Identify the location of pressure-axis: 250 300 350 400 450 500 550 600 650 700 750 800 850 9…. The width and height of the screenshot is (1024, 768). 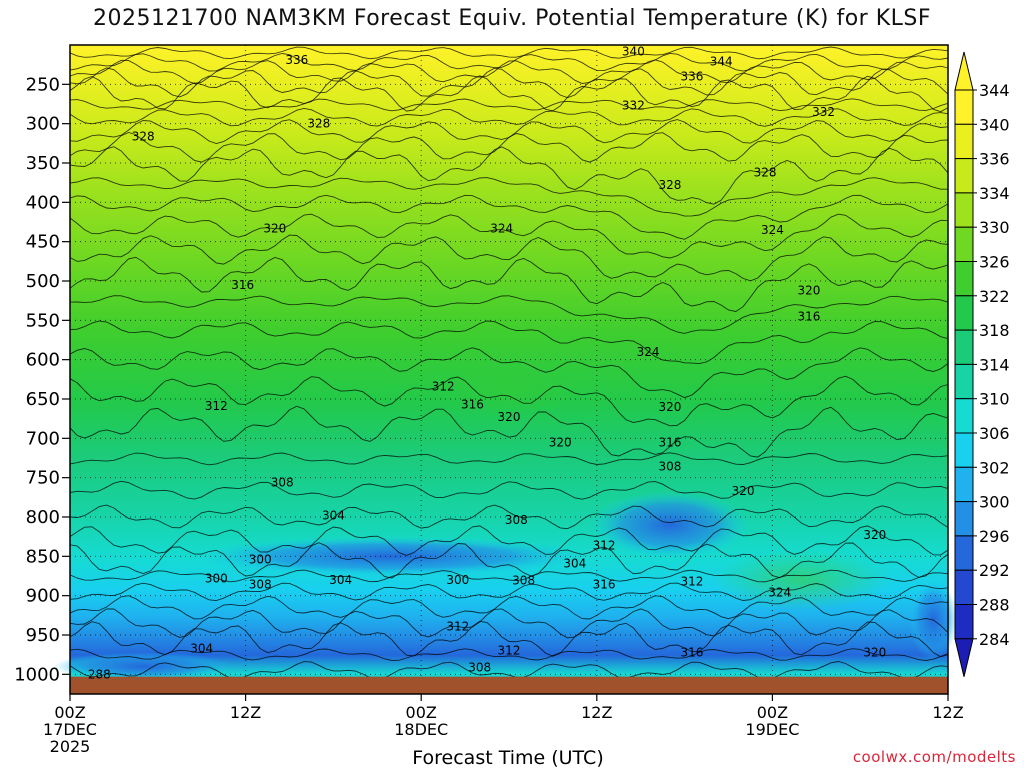
(42, 379).